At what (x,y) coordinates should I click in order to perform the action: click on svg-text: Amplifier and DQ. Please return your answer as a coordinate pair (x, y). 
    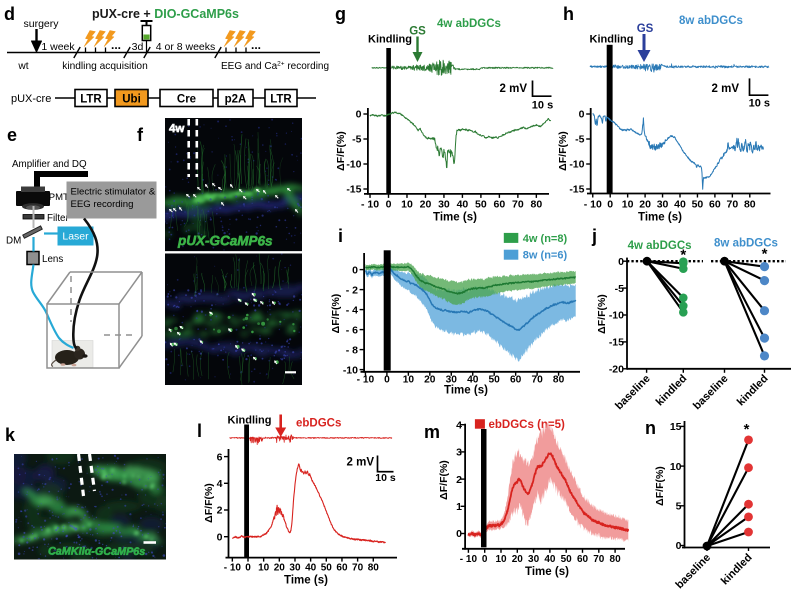
    Looking at the image, I should click on (49, 164).